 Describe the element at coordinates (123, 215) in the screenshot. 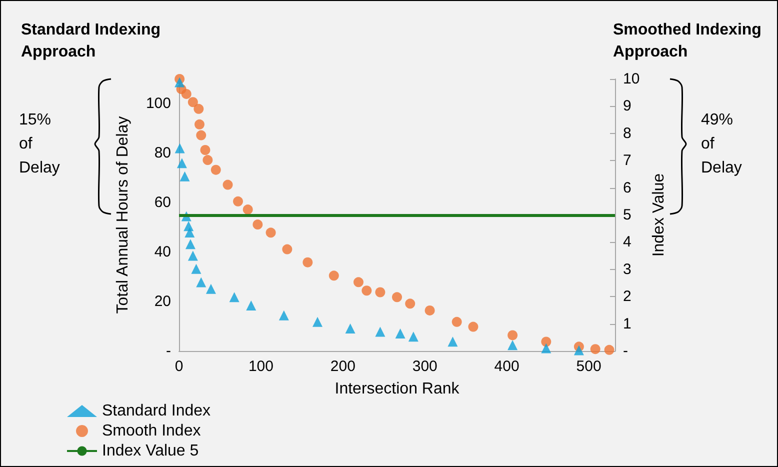

I see `y-axis-title: Total Annual Hours of Delay` at that location.